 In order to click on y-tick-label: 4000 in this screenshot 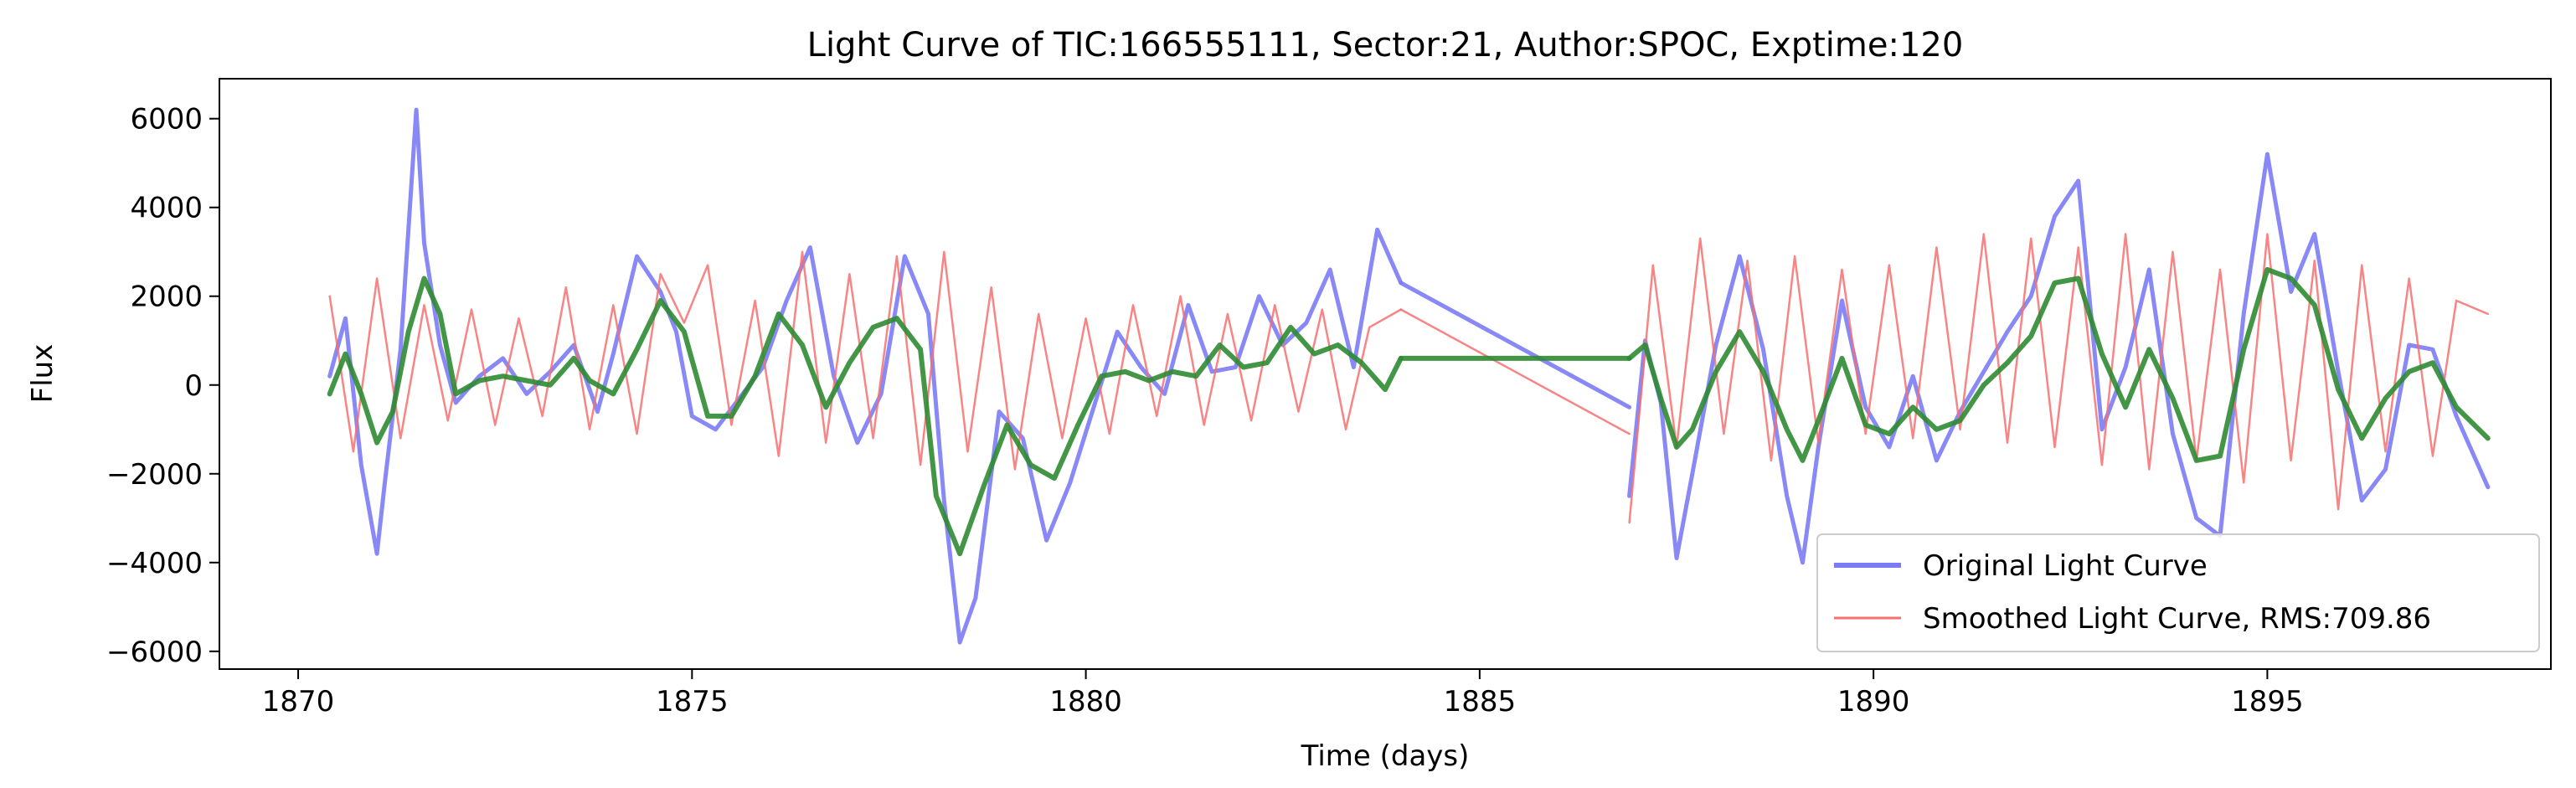, I will do `click(166, 208)`.